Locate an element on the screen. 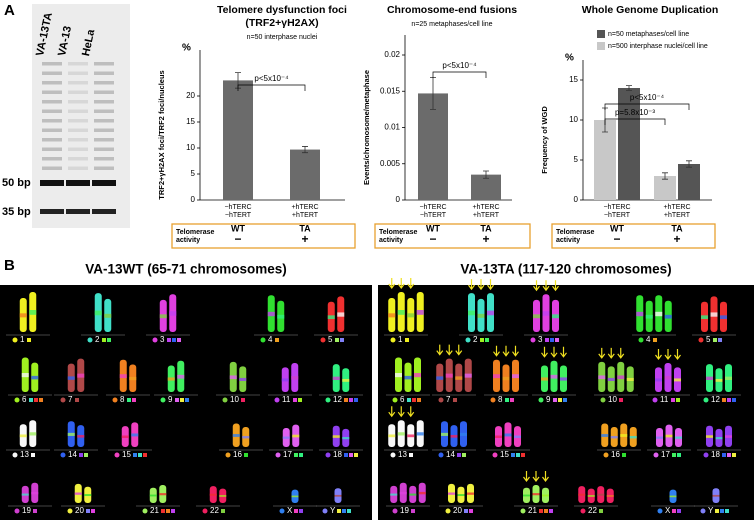 Image resolution: width=754 pixels, height=520 pixels. panel-label: B is located at coordinates (9, 265).